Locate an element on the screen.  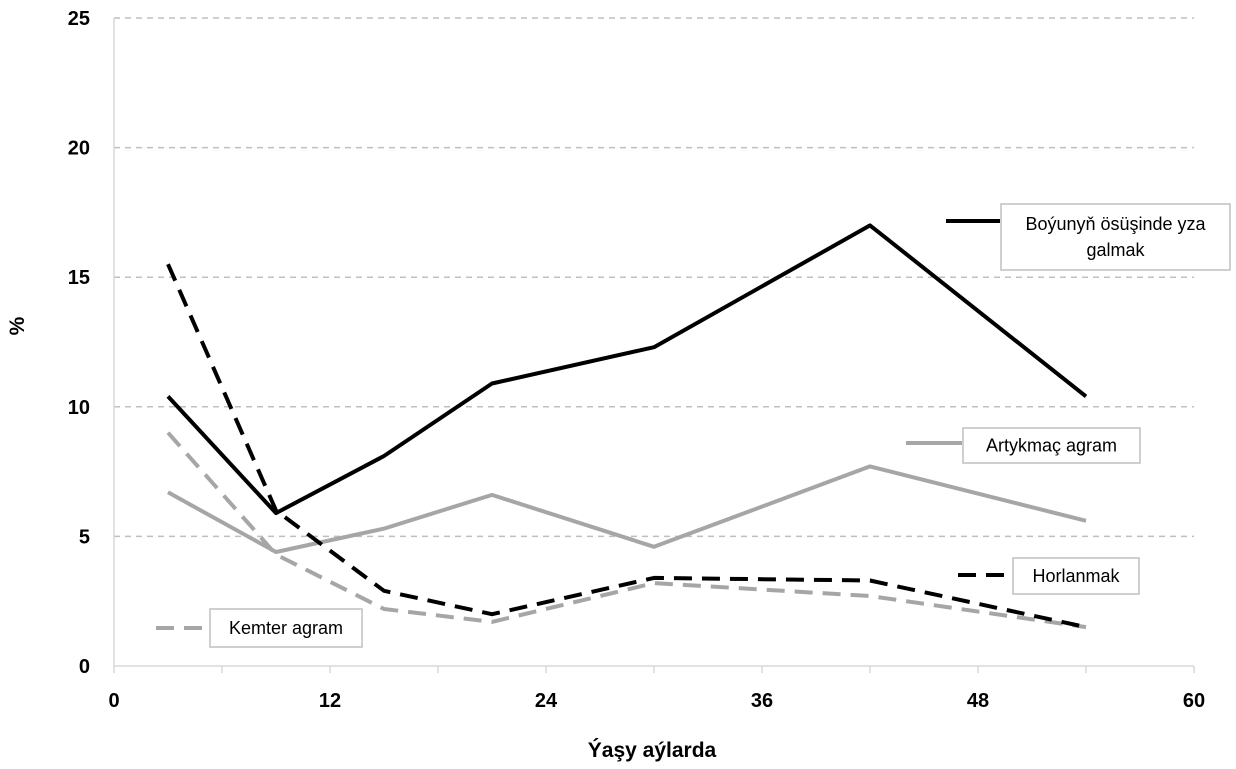
x-tick-label-48: 48 is located at coordinates (978, 701).